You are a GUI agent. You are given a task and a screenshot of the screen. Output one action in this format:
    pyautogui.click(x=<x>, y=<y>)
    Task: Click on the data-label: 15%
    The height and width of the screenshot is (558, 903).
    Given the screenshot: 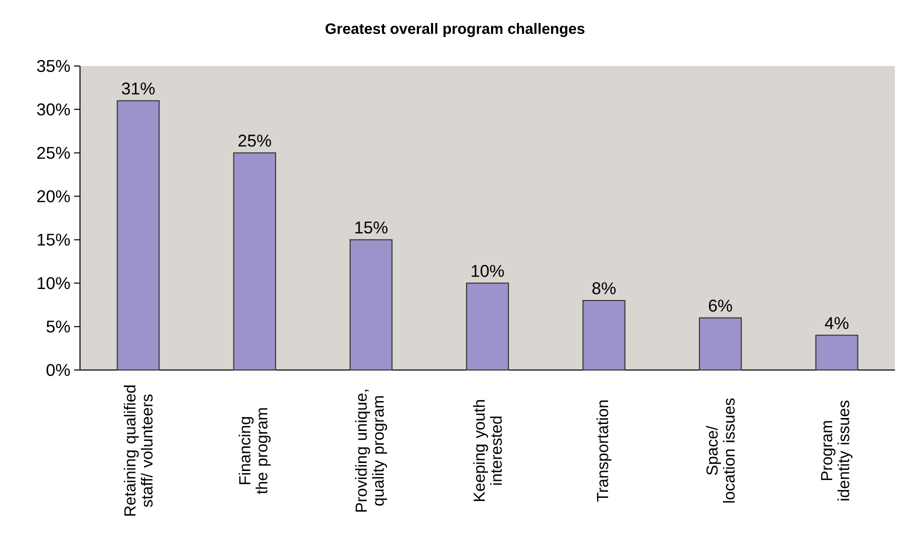 What is the action you would take?
    pyautogui.click(x=371, y=228)
    